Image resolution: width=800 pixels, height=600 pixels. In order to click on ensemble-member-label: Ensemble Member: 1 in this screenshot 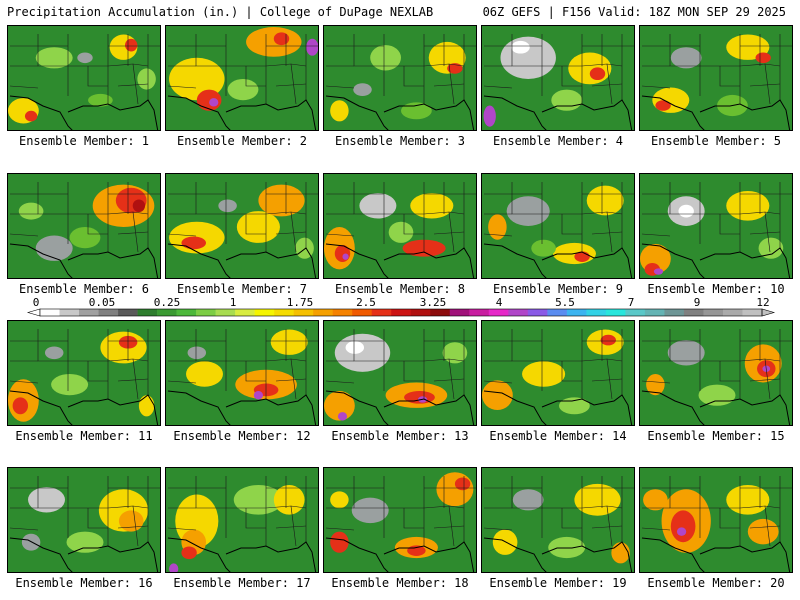, I will do `click(84, 141)`.